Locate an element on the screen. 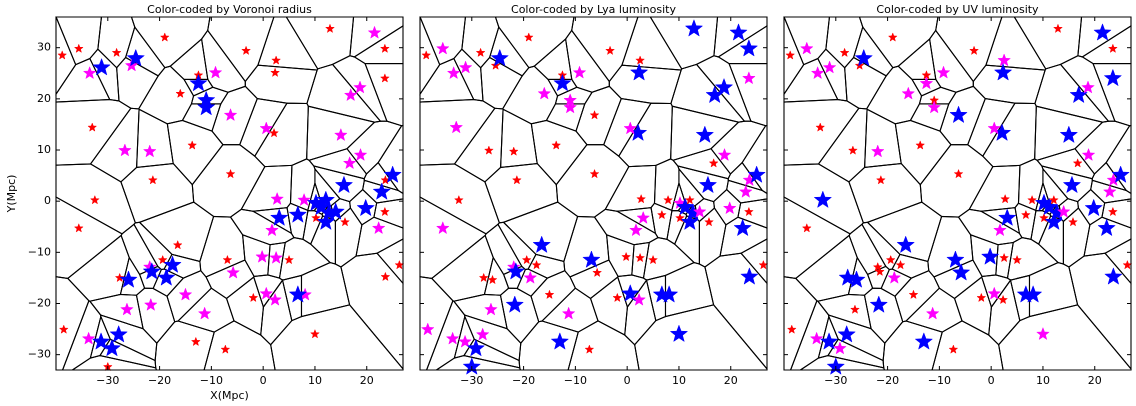 This screenshot has width=1136, height=406. x-tick-label: 10 is located at coordinates (315, 380).